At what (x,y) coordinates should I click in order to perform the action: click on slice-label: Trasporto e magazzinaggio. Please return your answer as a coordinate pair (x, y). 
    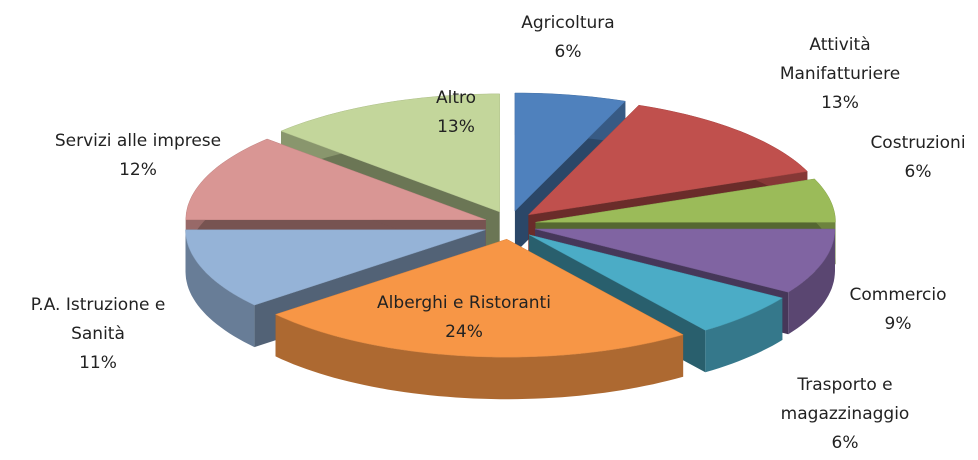
    Looking at the image, I should click on (845, 399).